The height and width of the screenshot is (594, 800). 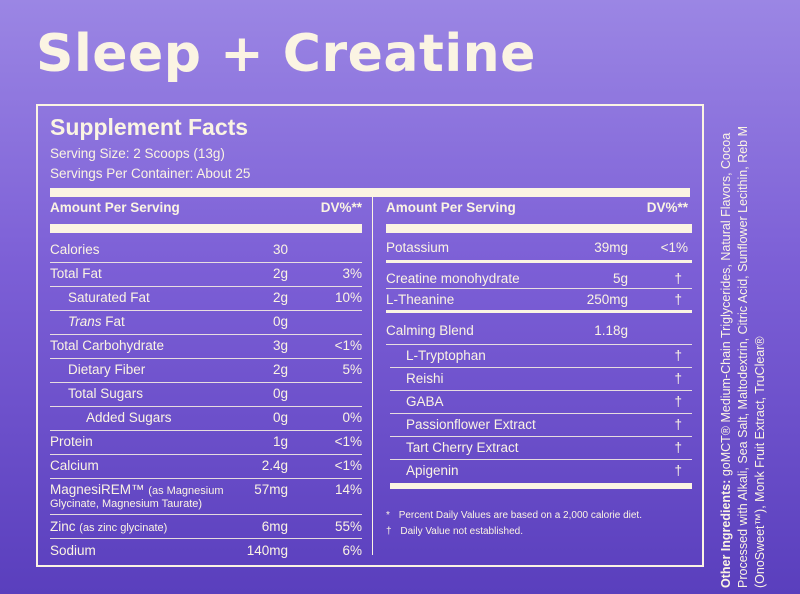 I want to click on dagger-symbol: †, so click(x=389, y=531).